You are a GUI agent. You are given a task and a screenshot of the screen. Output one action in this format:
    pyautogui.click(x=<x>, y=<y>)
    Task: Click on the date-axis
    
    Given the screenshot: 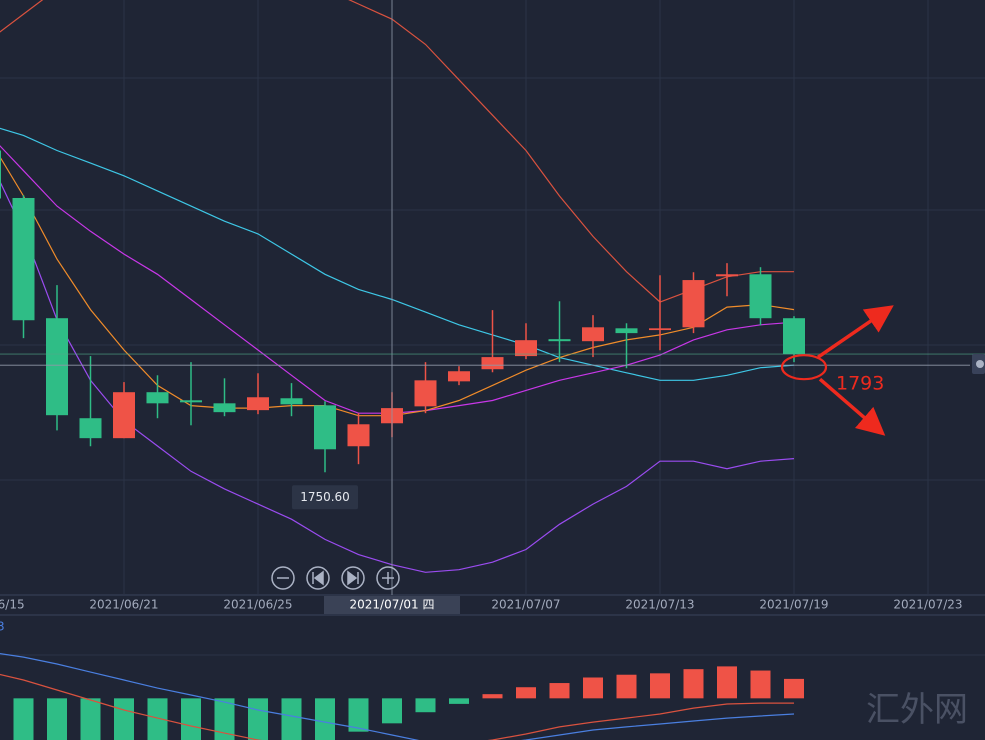 What is the action you would take?
    pyautogui.click(x=492, y=605)
    